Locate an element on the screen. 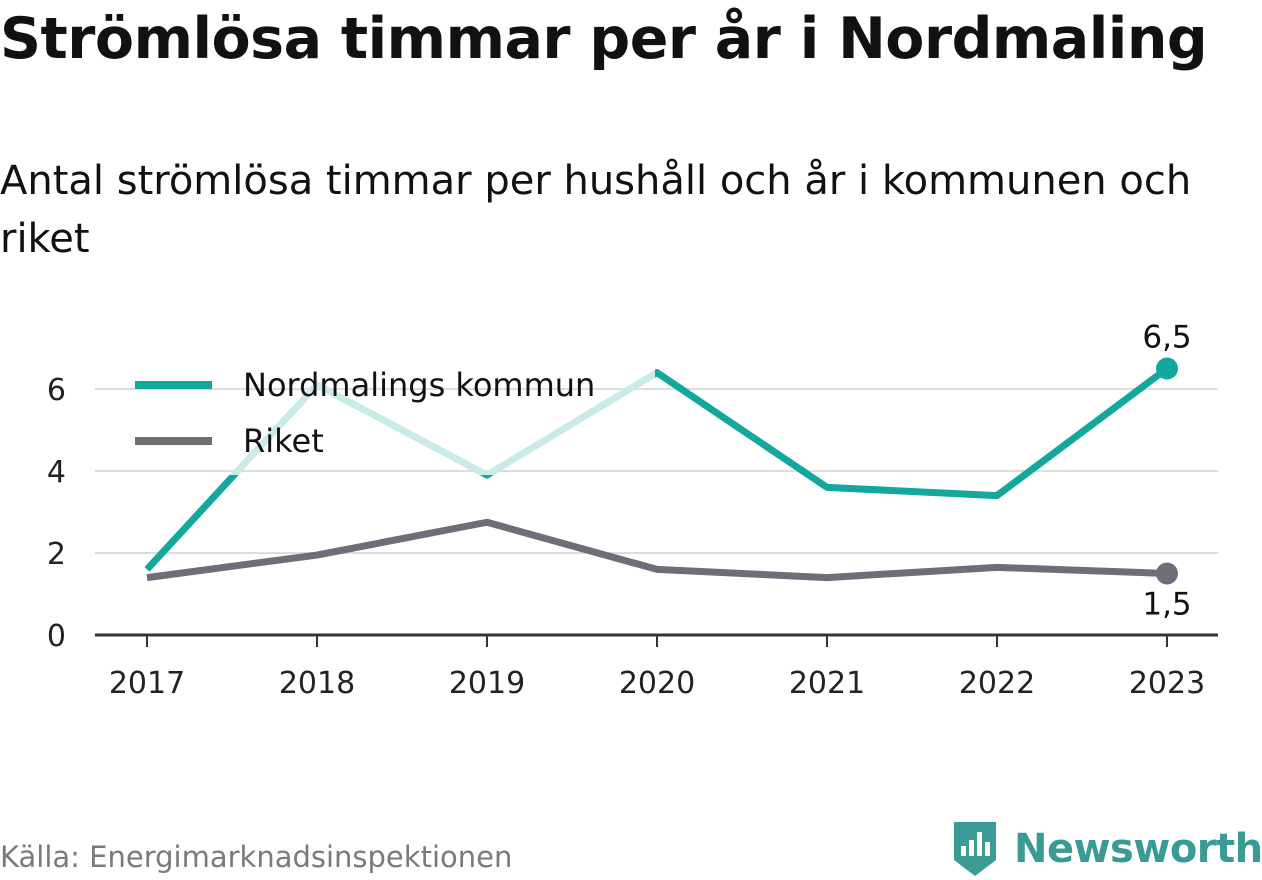  x-tick-label: 2017 is located at coordinates (147, 683).